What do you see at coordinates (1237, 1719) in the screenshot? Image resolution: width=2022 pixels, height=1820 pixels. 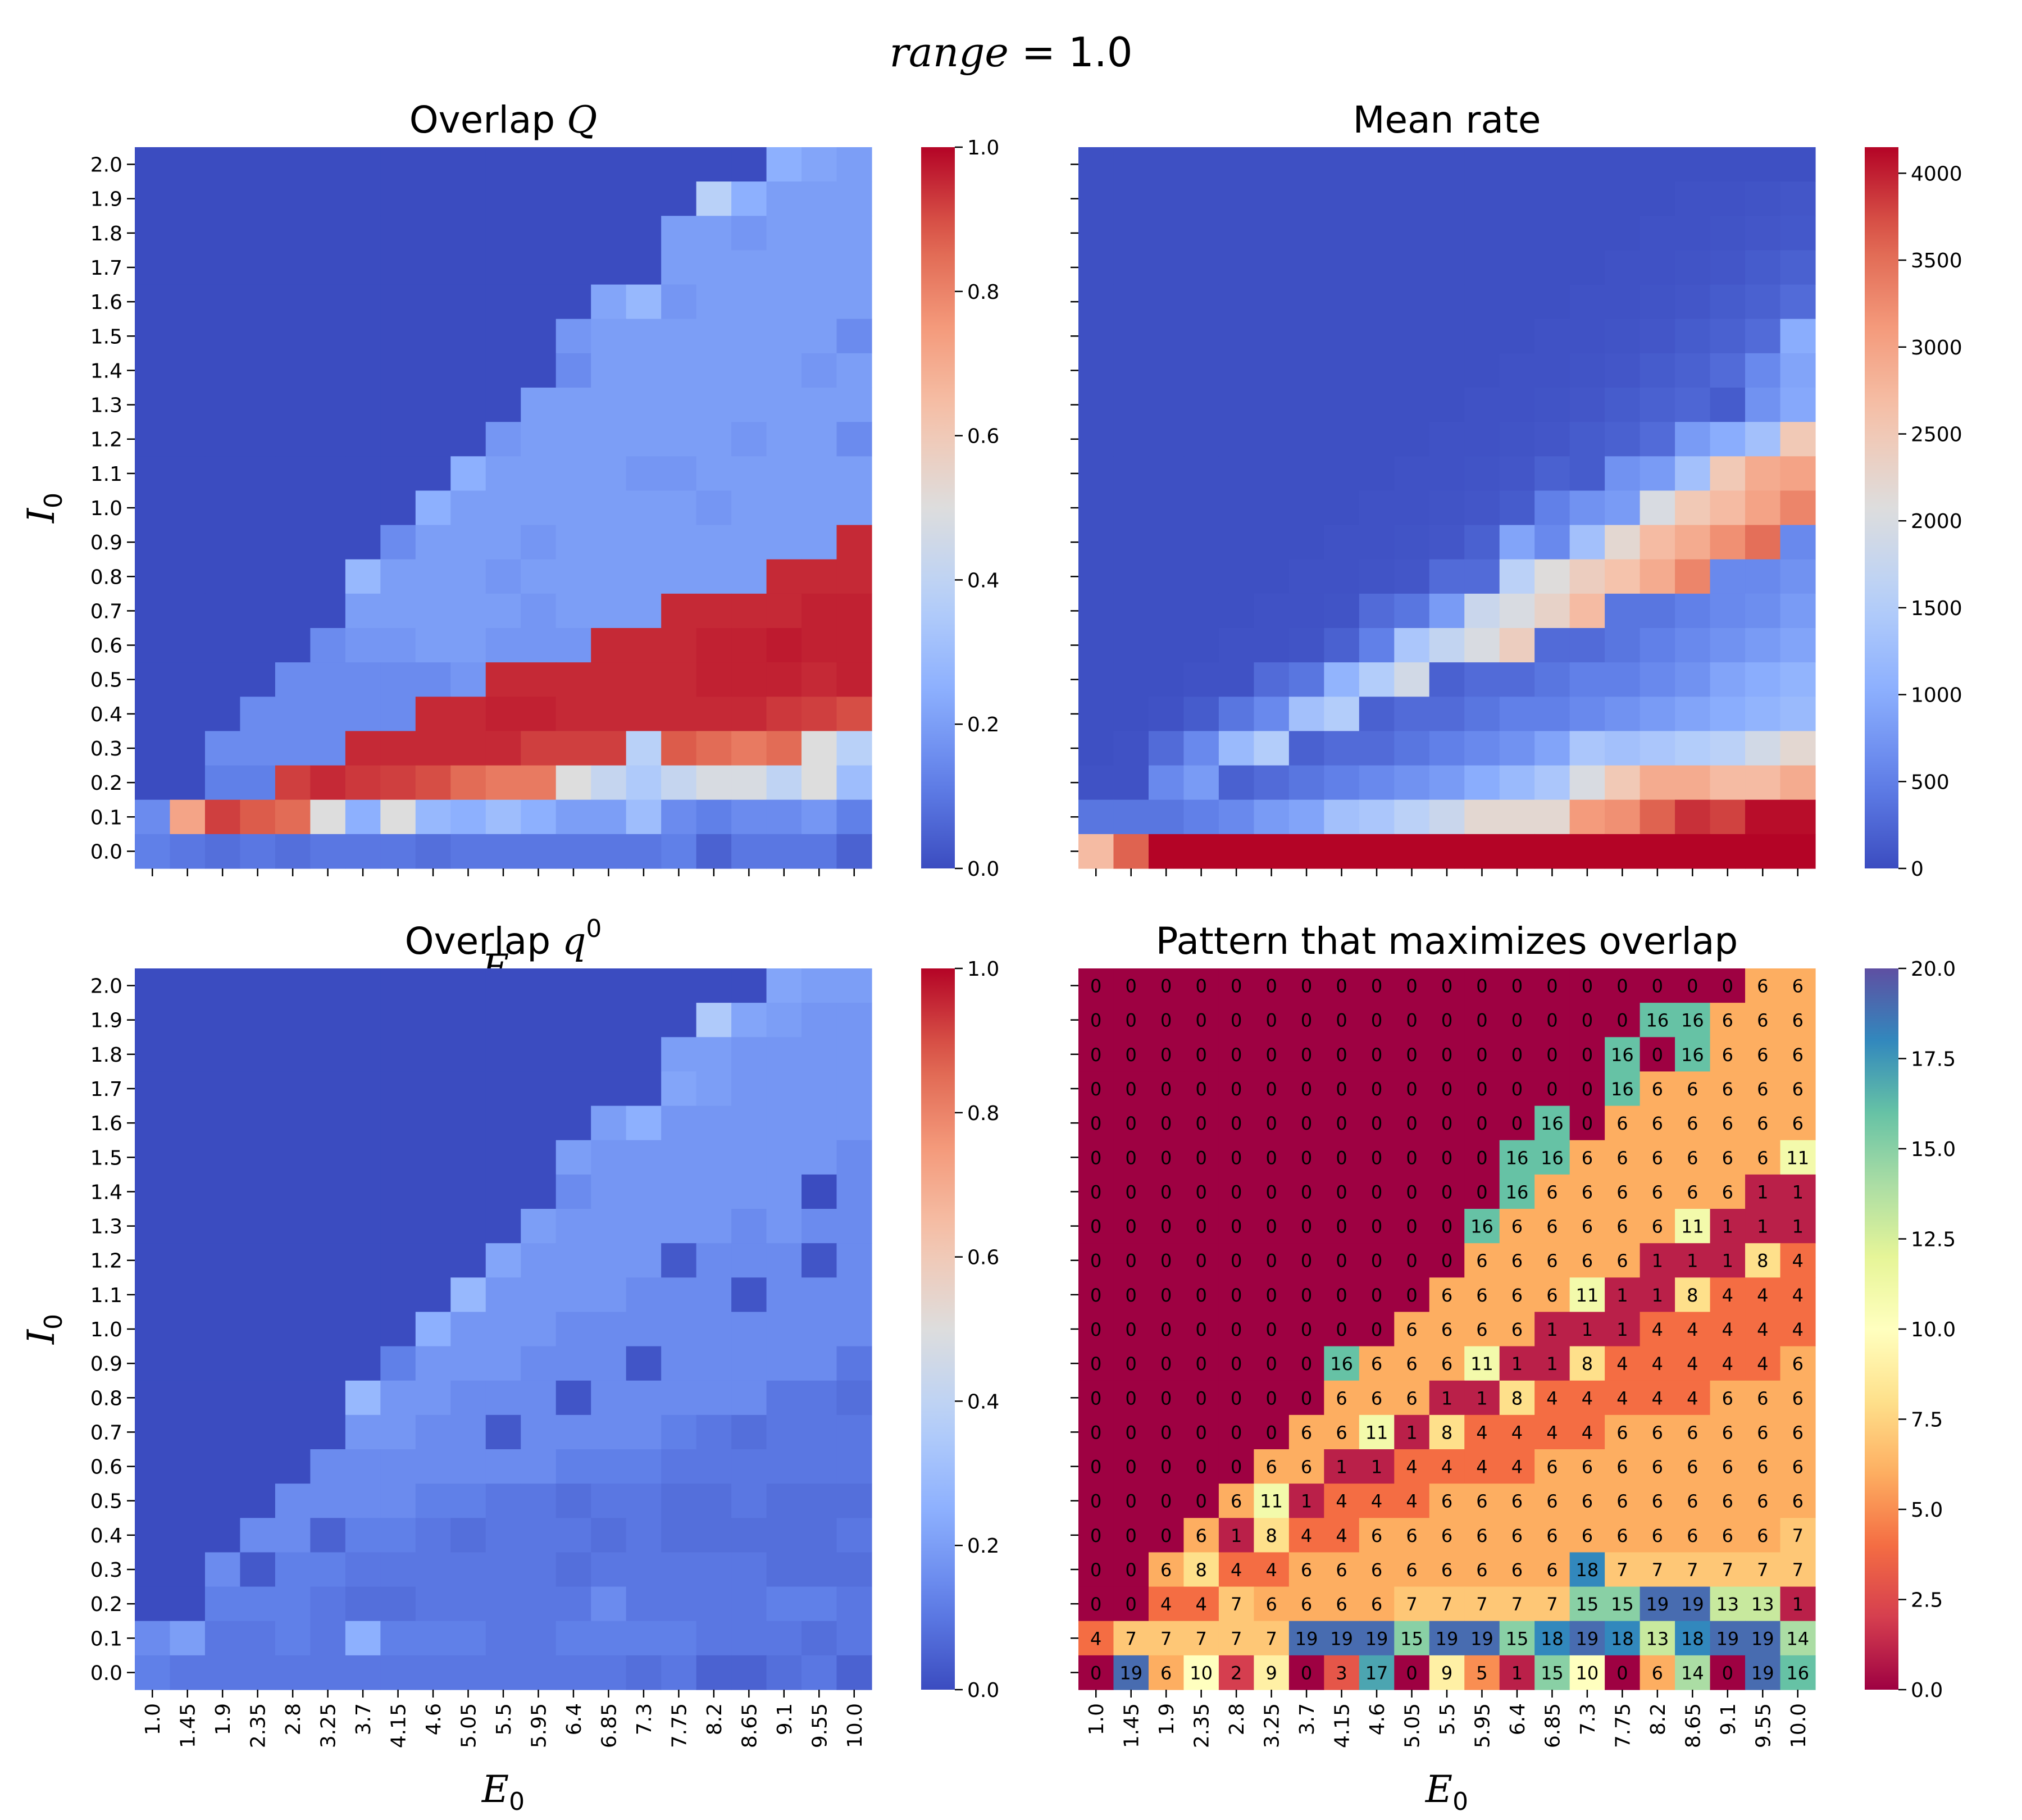 I see `x-tick-label: 2.8` at bounding box center [1237, 1719].